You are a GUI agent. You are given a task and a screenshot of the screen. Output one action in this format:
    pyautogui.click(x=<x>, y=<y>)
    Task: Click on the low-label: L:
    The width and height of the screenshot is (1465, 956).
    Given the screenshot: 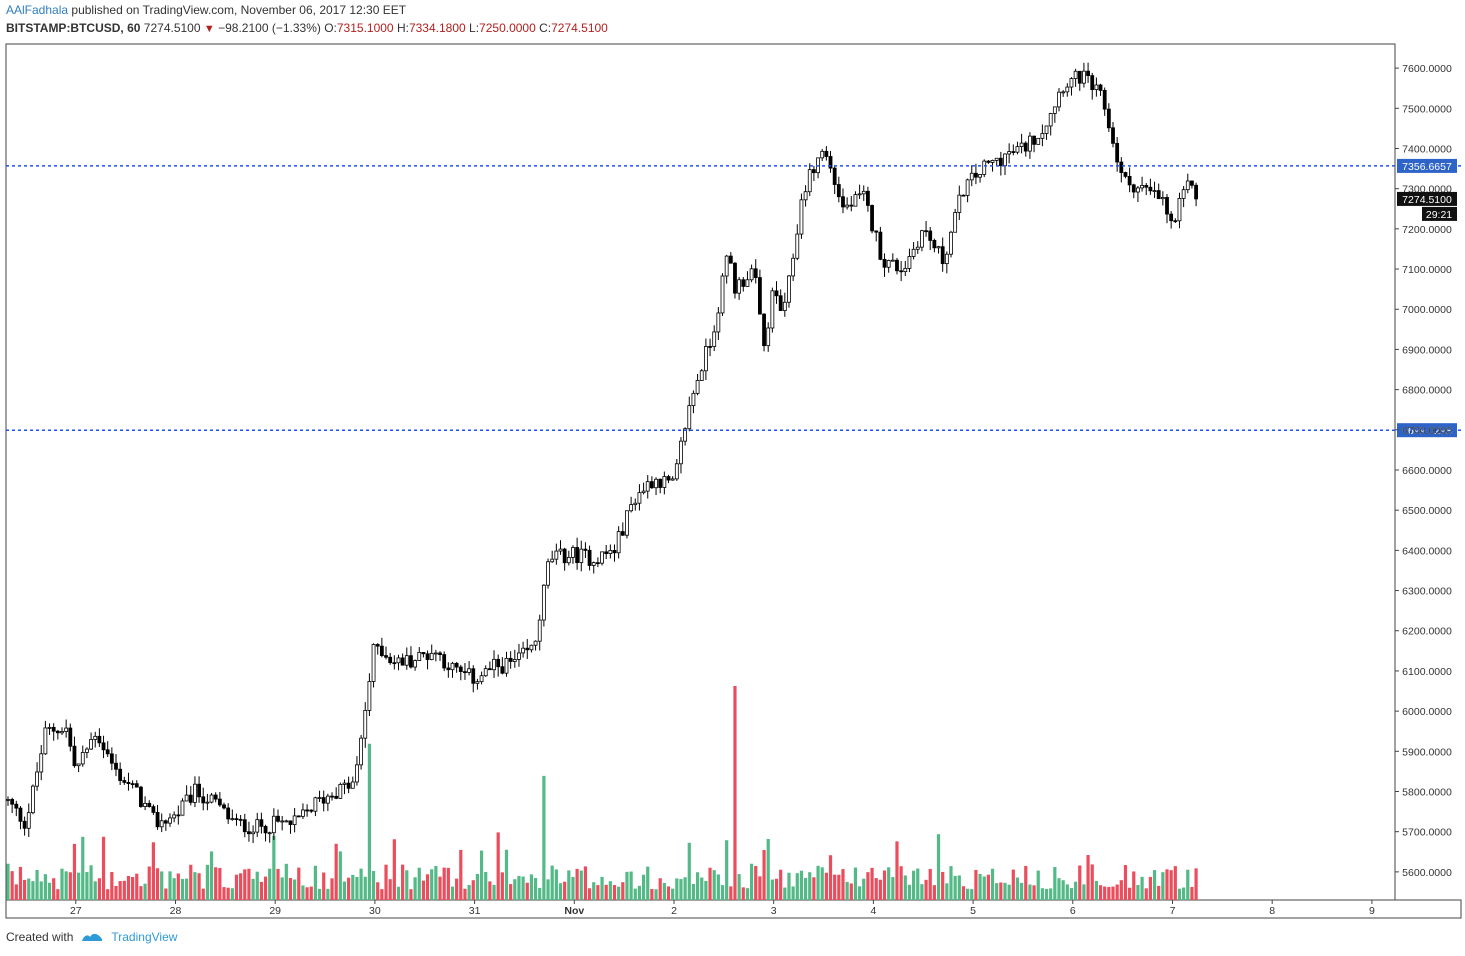 What is the action you would take?
    pyautogui.click(x=474, y=28)
    